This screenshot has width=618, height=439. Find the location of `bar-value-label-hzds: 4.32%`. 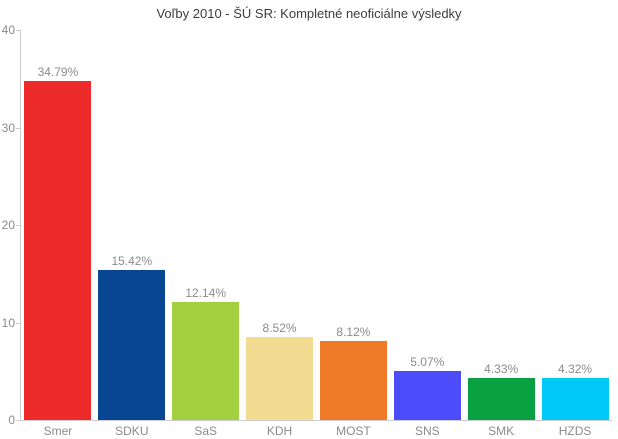

bar-value-label-hzds: 4.32% is located at coordinates (575, 368).